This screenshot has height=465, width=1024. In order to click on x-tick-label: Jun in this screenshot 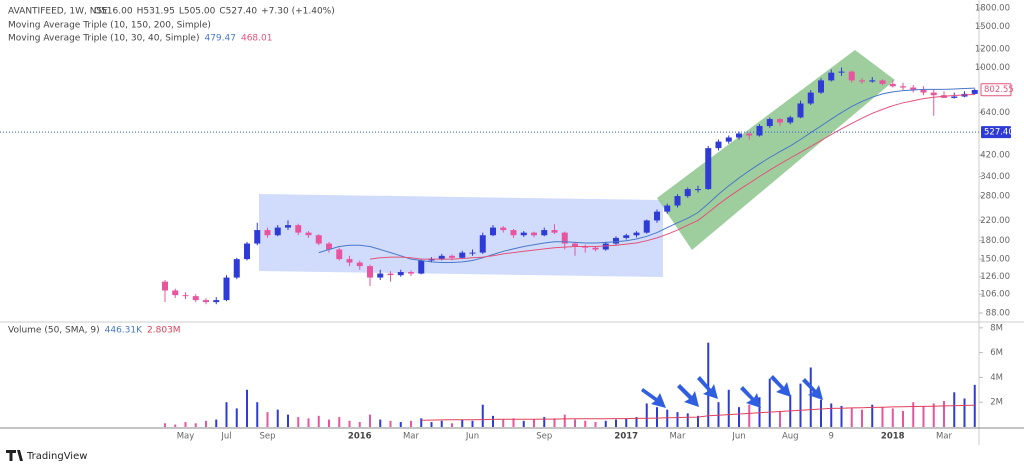, I will do `click(738, 437)`.